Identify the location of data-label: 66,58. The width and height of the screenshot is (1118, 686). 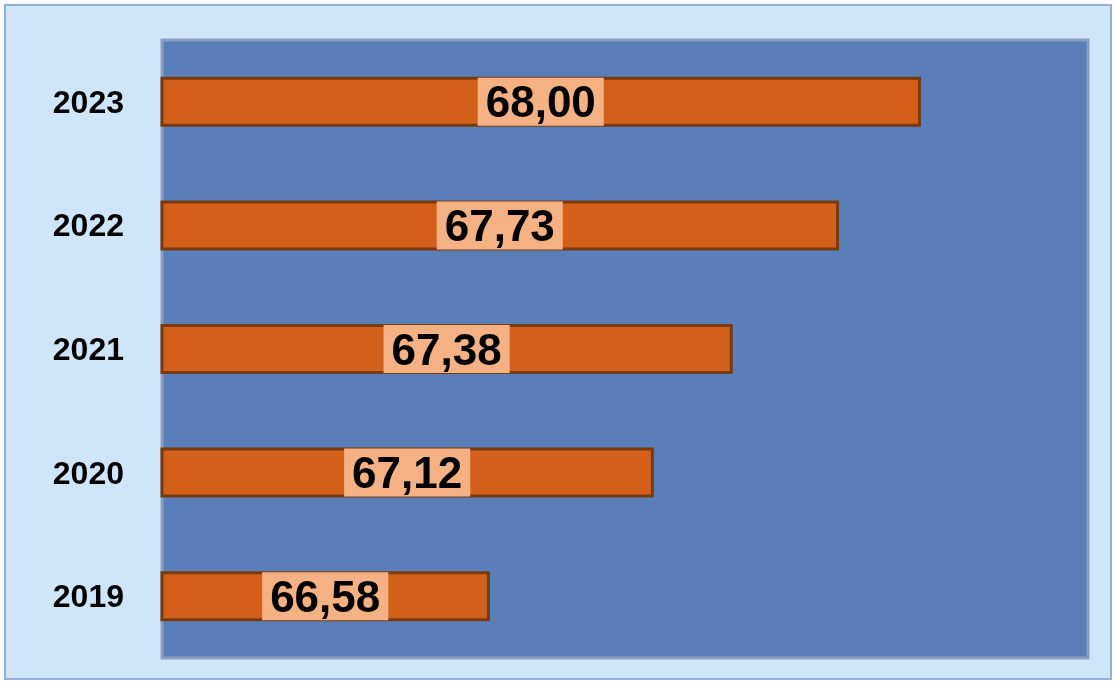
(325, 596).